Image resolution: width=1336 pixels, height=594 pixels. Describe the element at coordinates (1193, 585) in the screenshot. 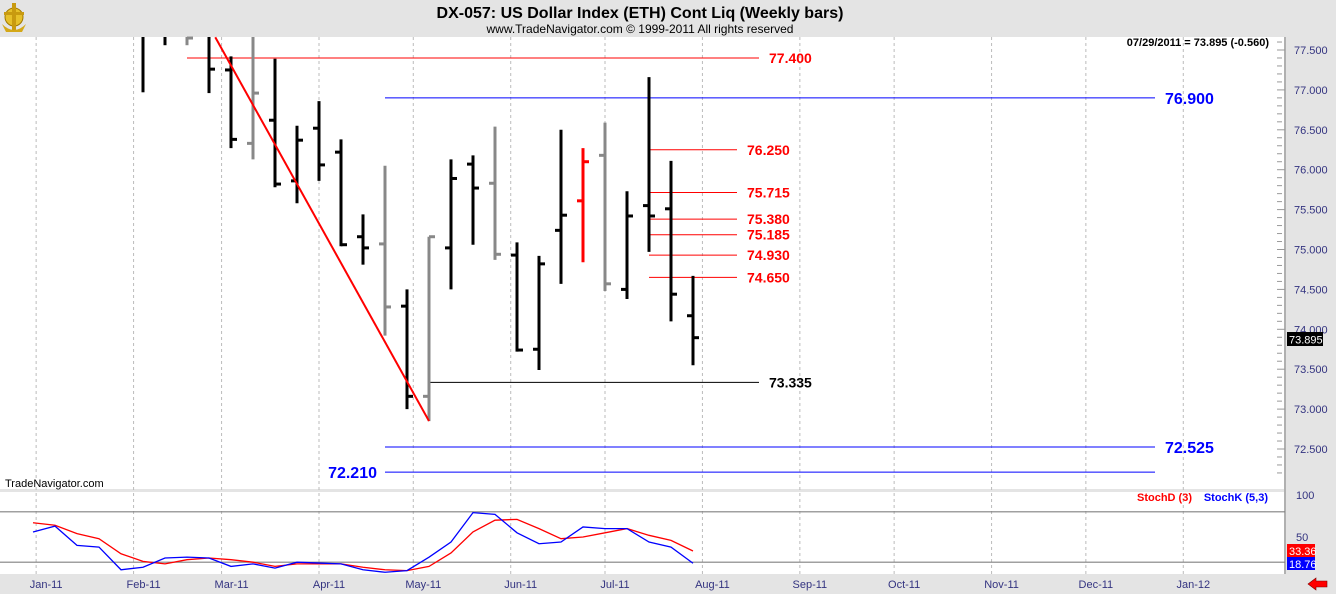

I see `x-tick-label: Jan-12` at that location.